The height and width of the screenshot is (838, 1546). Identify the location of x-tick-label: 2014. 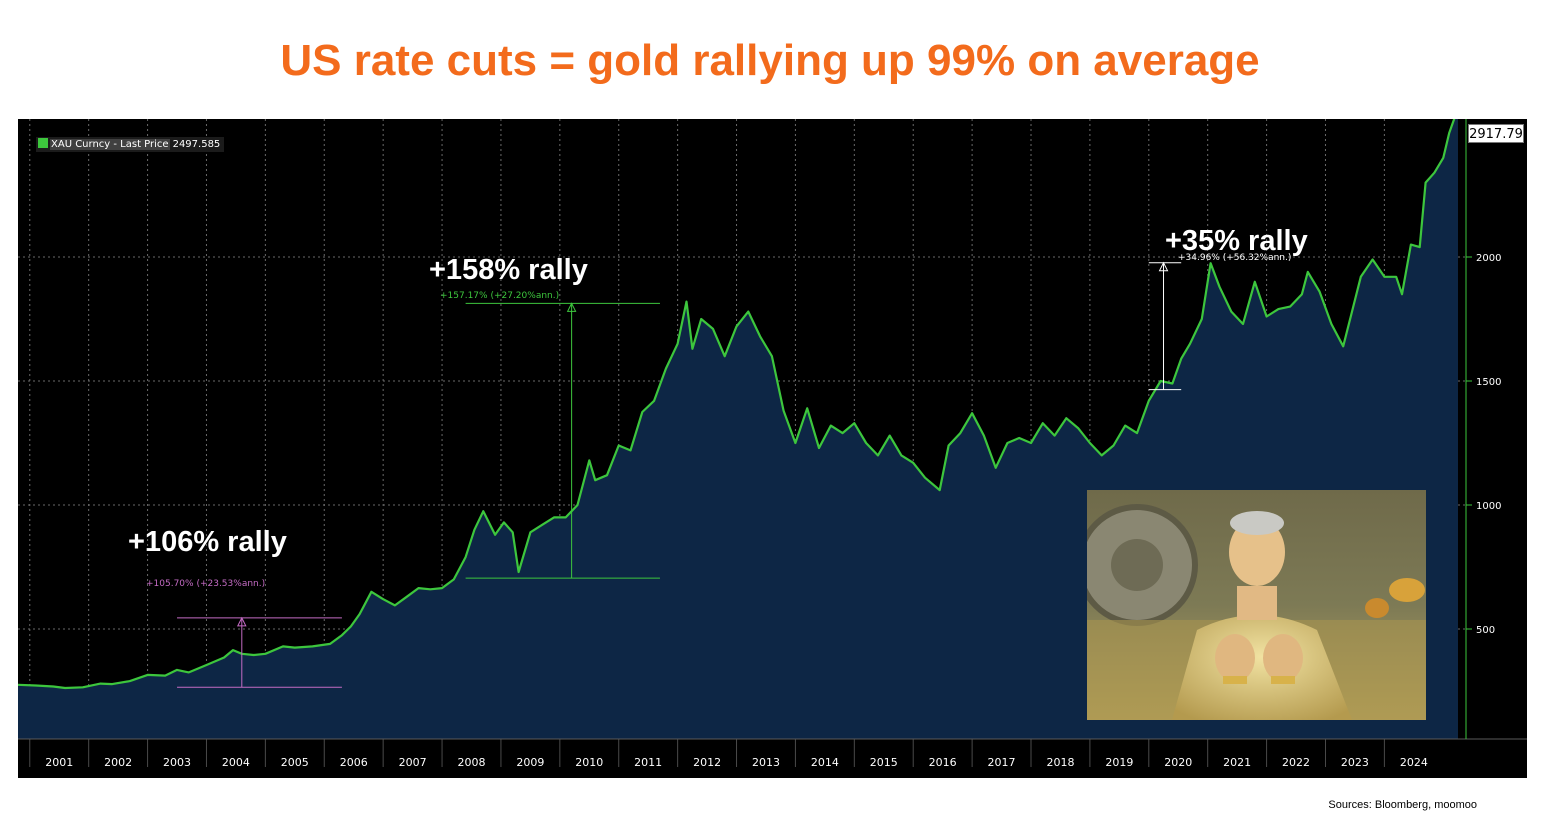
(825, 762).